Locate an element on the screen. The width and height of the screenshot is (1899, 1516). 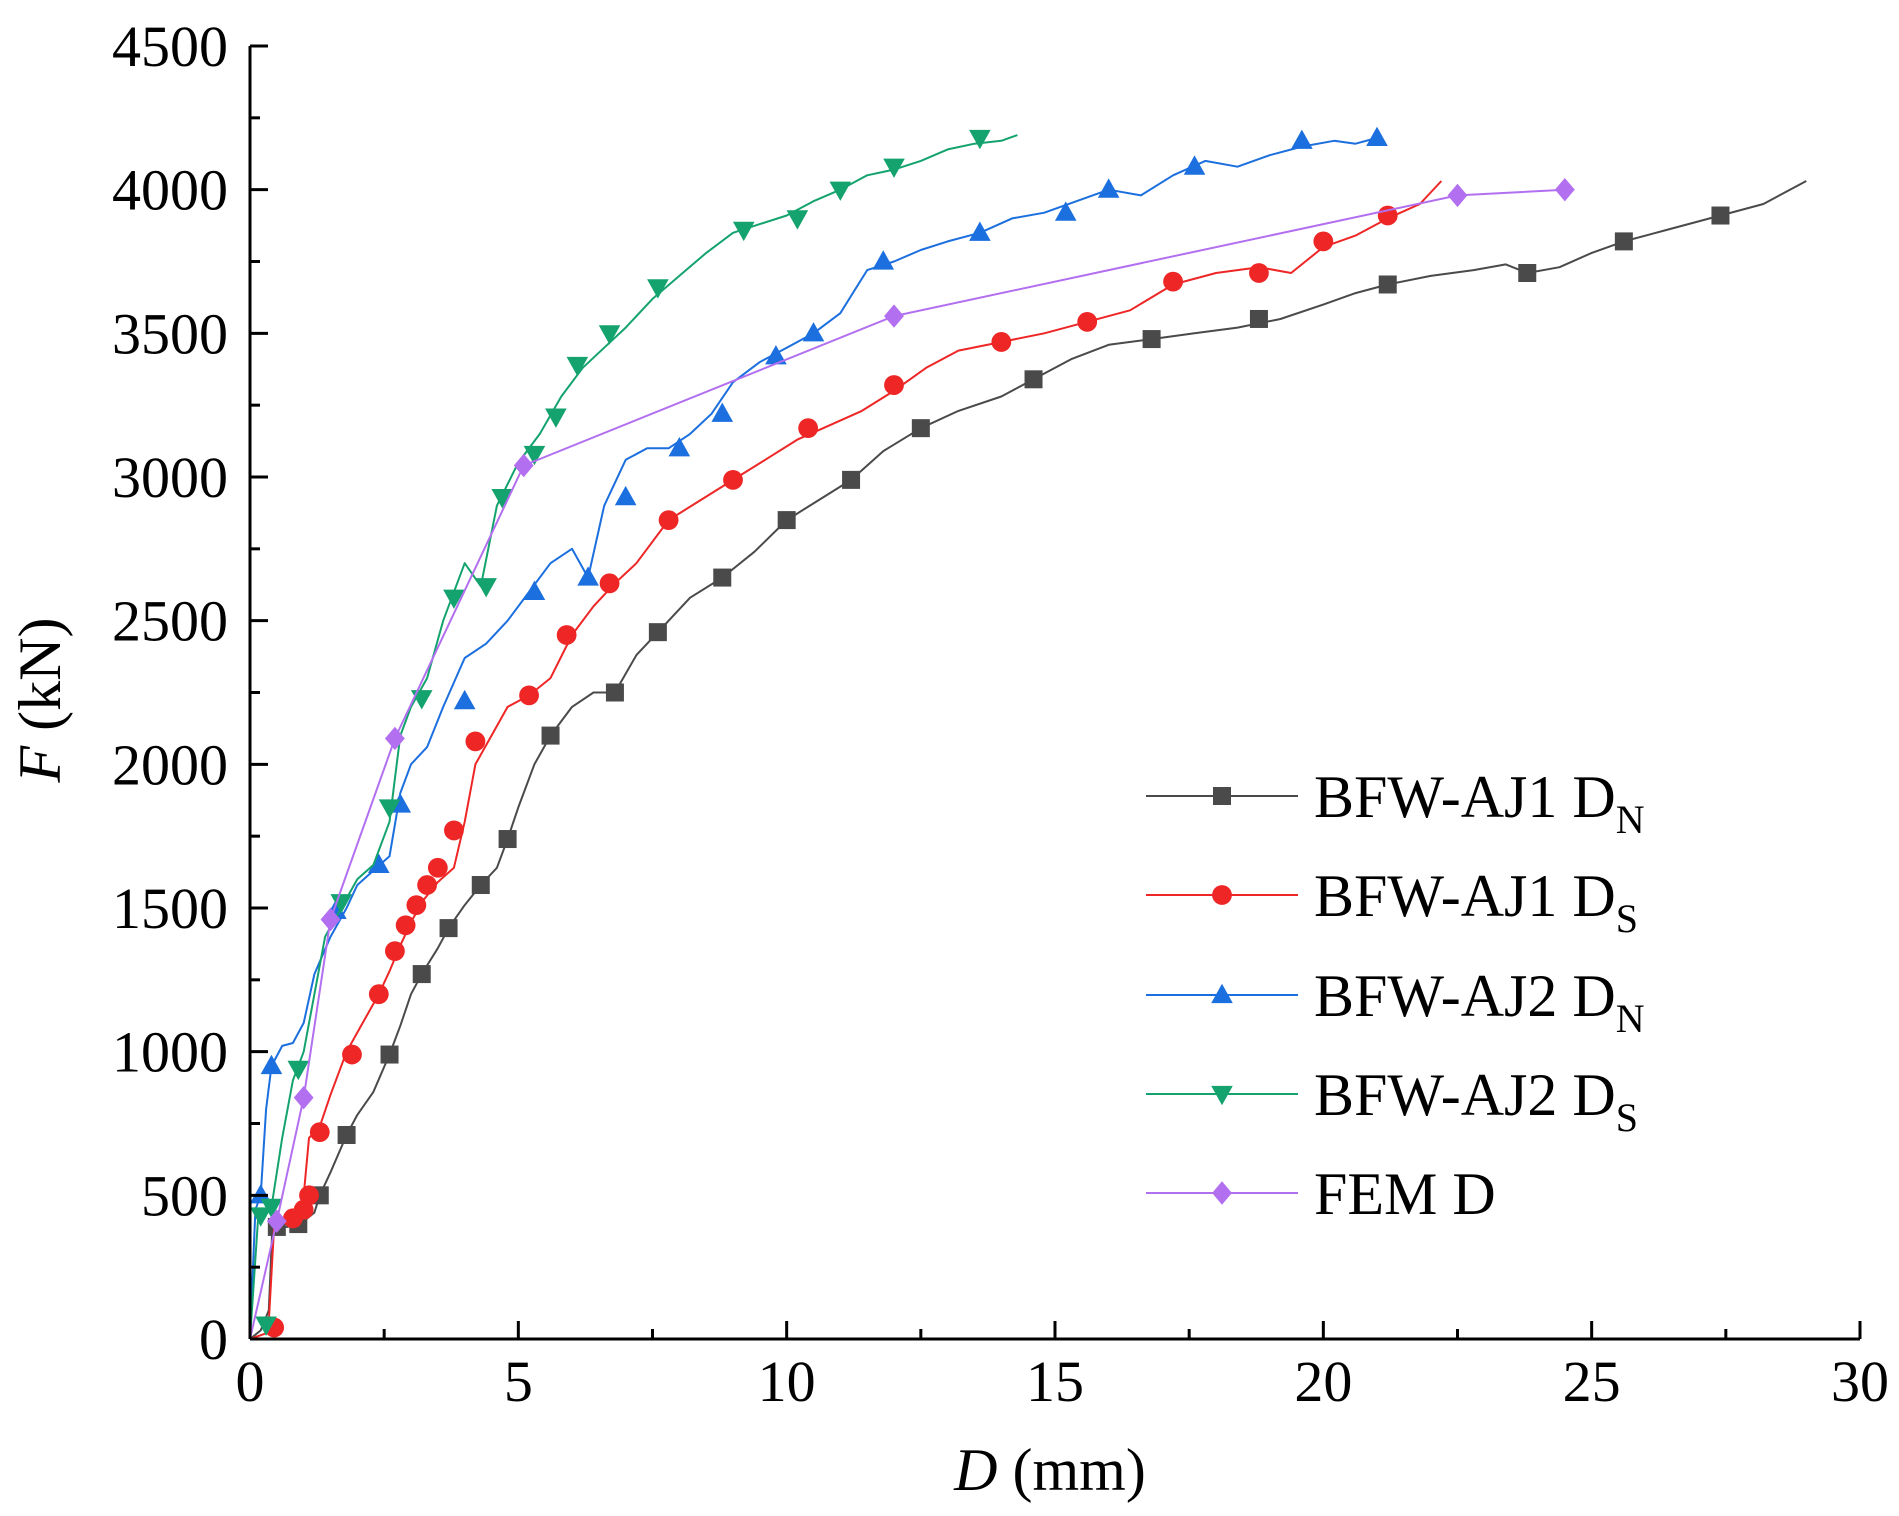
y-tick-label: 500 is located at coordinates (184, 1195).